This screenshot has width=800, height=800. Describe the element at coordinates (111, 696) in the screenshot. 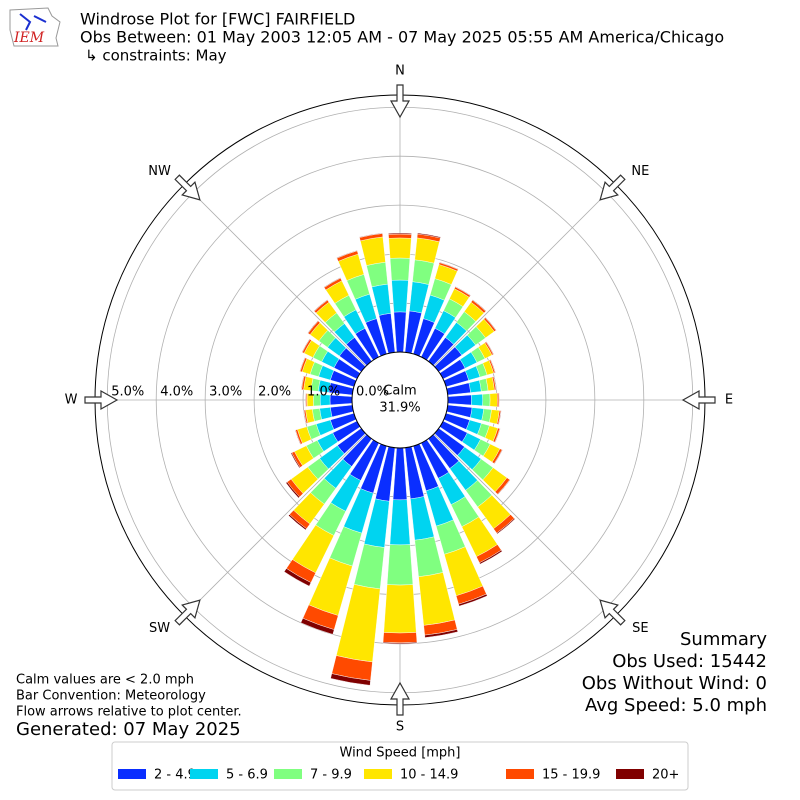

I see `note: Bar Convention: Meteorology` at that location.